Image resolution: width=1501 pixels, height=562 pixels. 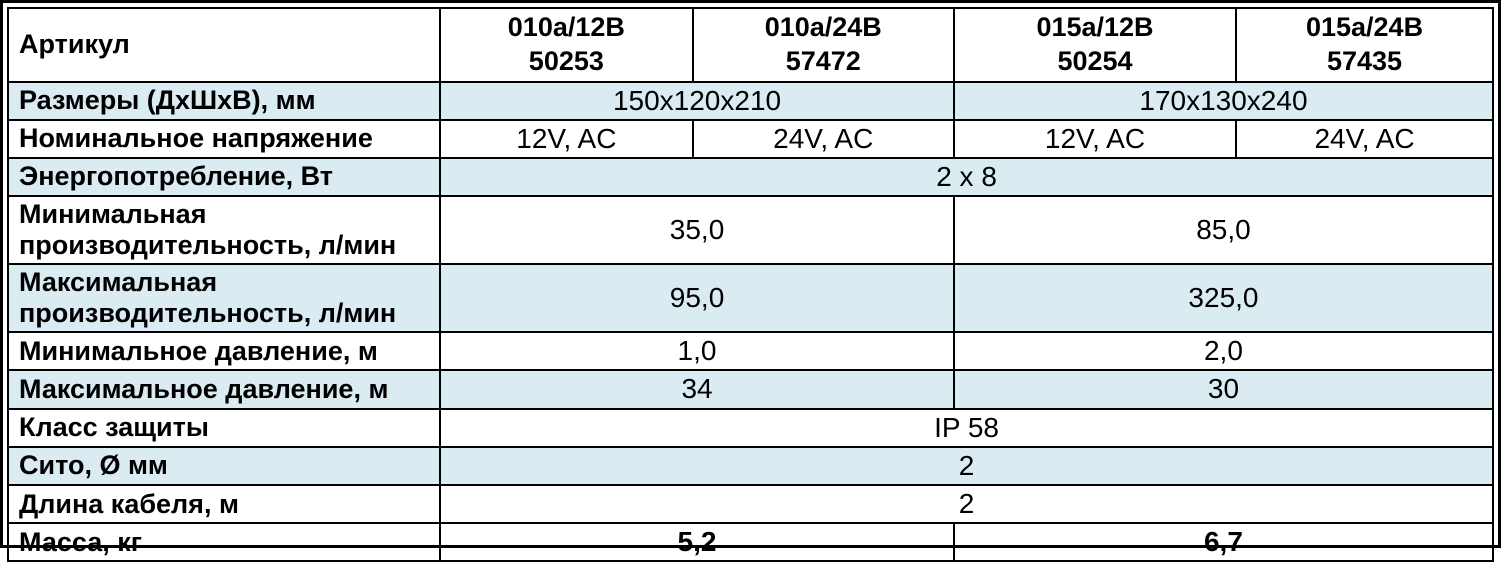 I want to click on table-row-weight: Масса, кг 5,2 6,7, so click(x=750, y=542).